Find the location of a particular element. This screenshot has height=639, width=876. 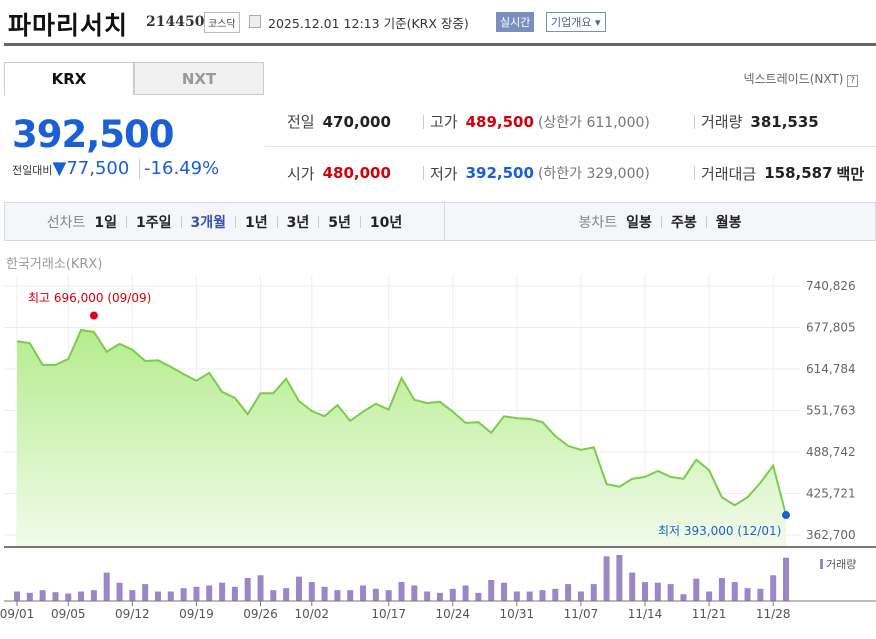

x-tick-label: 10/24 is located at coordinates (452, 614).